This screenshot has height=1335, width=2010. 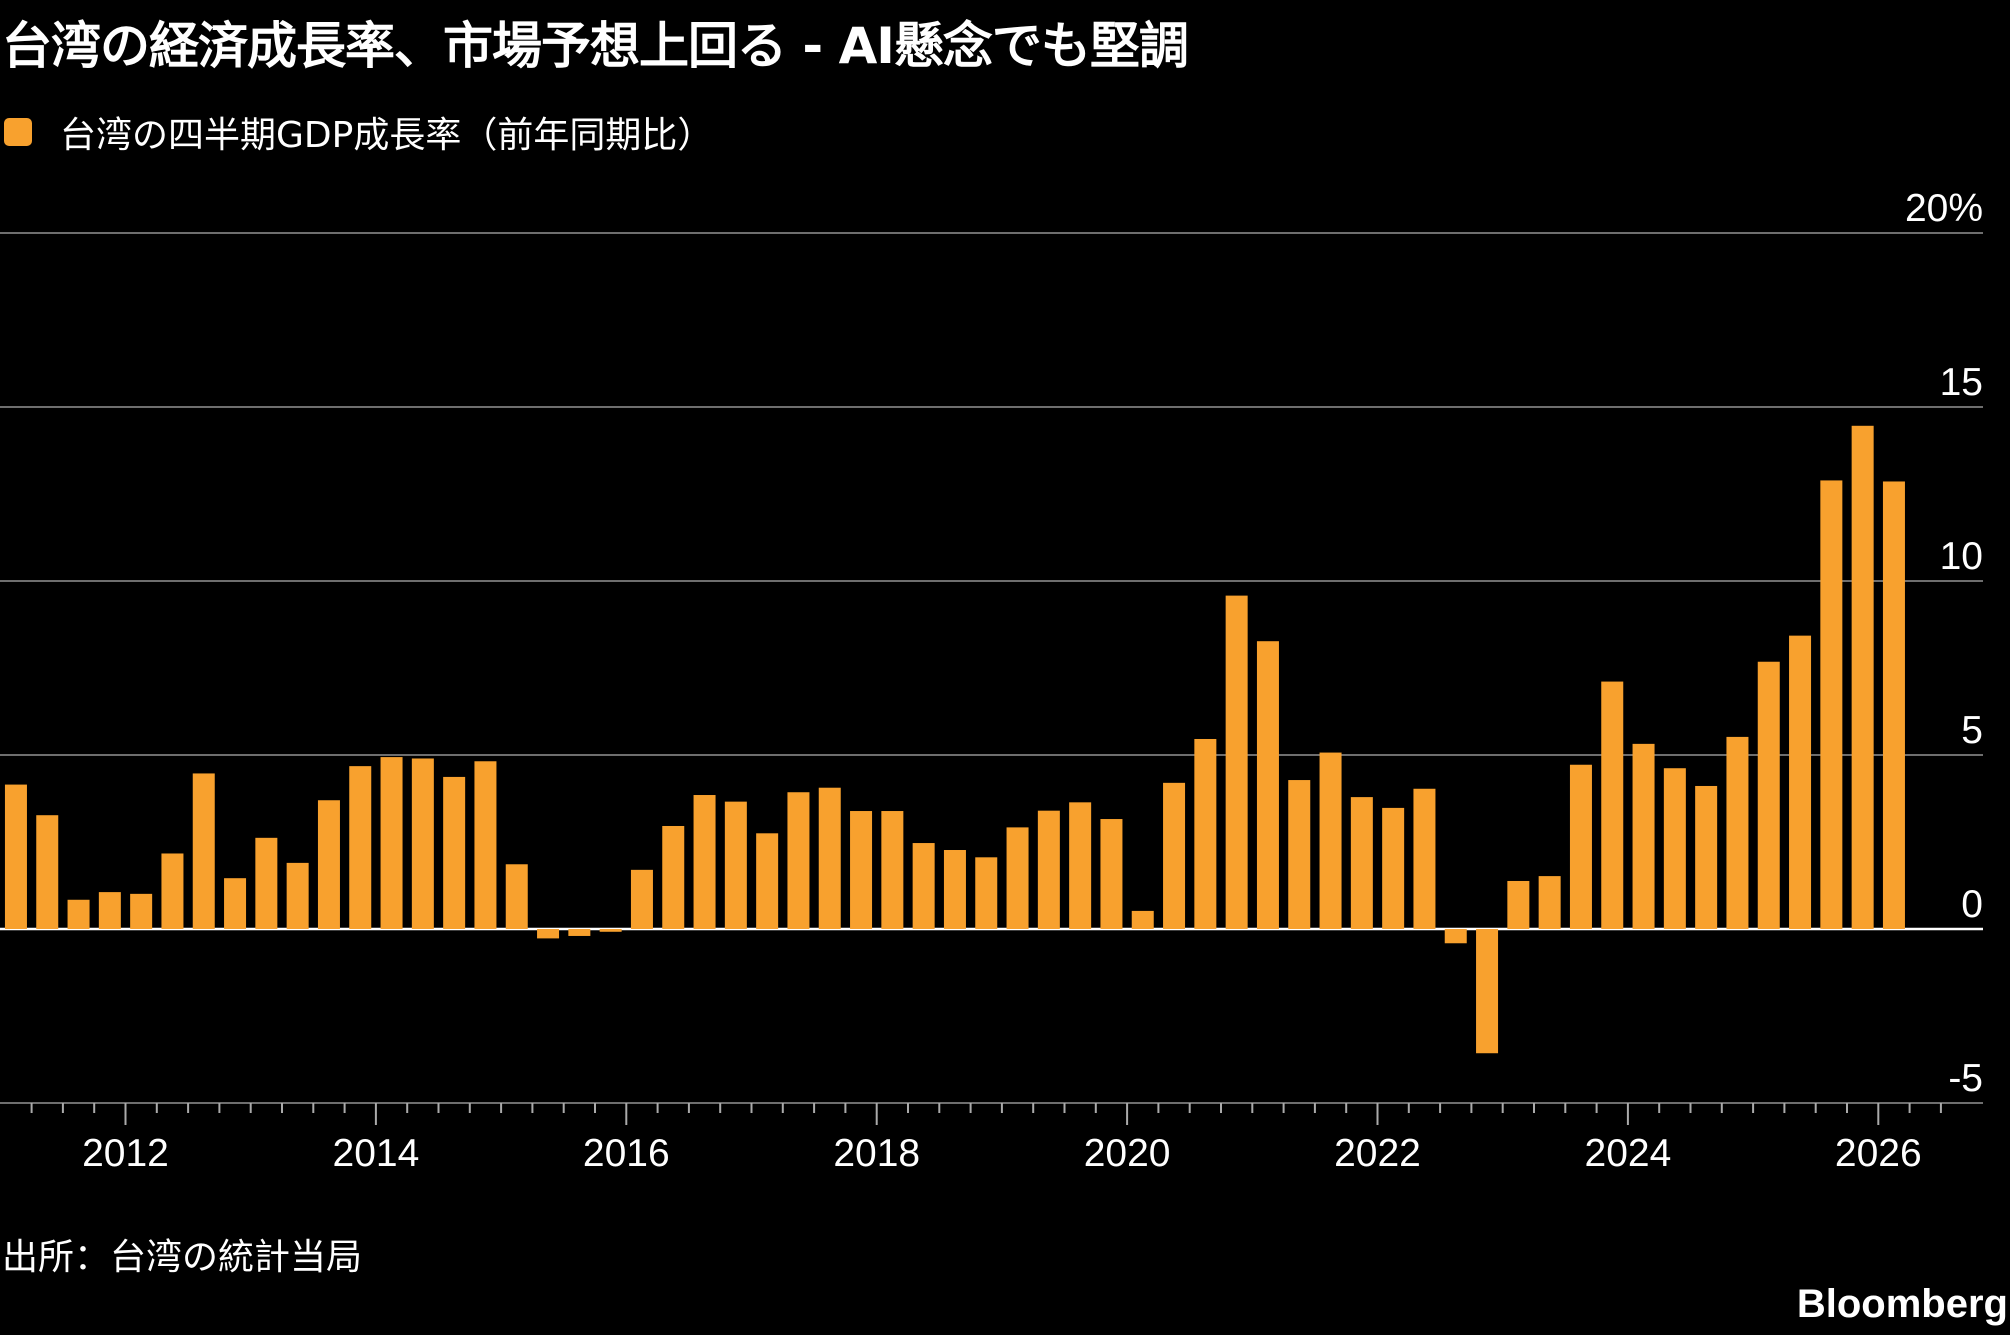 I want to click on legend: 台湾の四半期GDP成長率（前年同期比）, so click(x=358, y=132).